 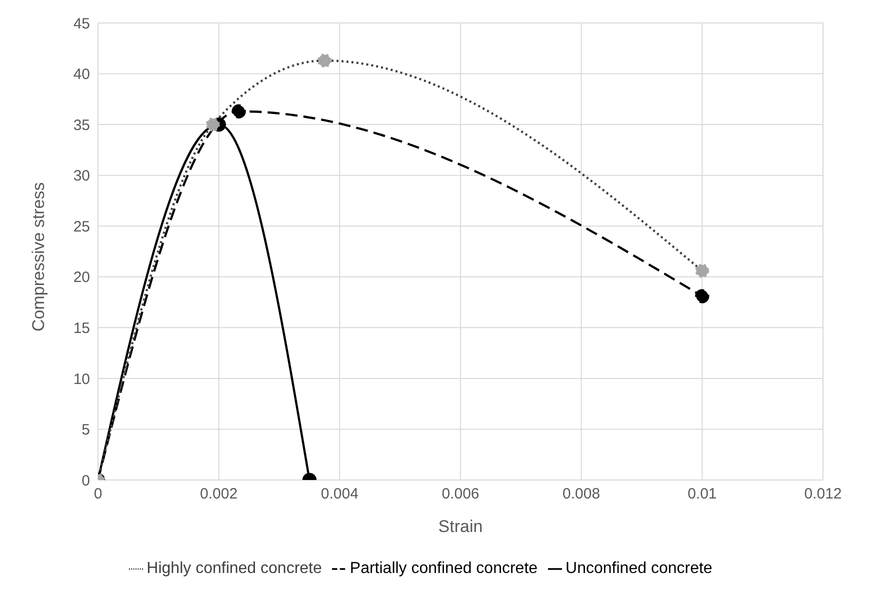 What do you see at coordinates (81, 328) in the screenshot?
I see `y-tick-label: 15` at bounding box center [81, 328].